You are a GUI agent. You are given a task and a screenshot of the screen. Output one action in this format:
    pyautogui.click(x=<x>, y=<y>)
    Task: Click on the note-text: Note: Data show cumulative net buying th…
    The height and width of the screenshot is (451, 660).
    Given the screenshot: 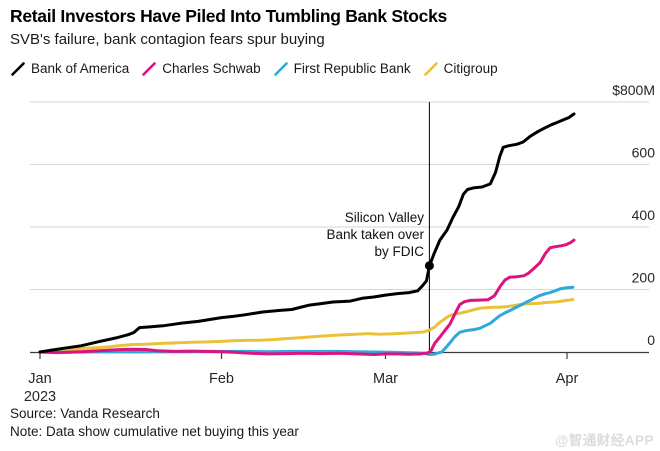 What is the action you would take?
    pyautogui.click(x=154, y=431)
    